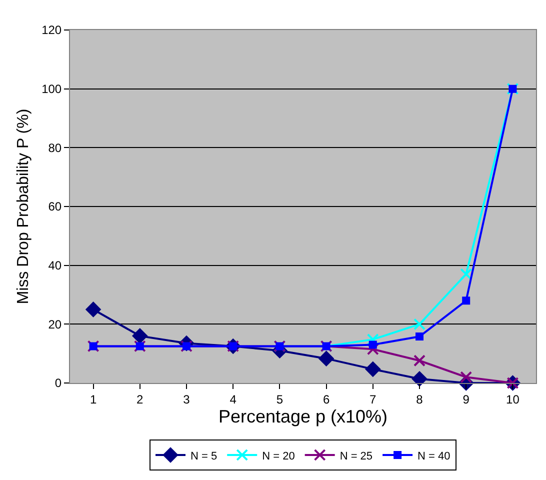 The image size is (546, 480). I want to click on y-tick-label: 60, so click(55, 207).